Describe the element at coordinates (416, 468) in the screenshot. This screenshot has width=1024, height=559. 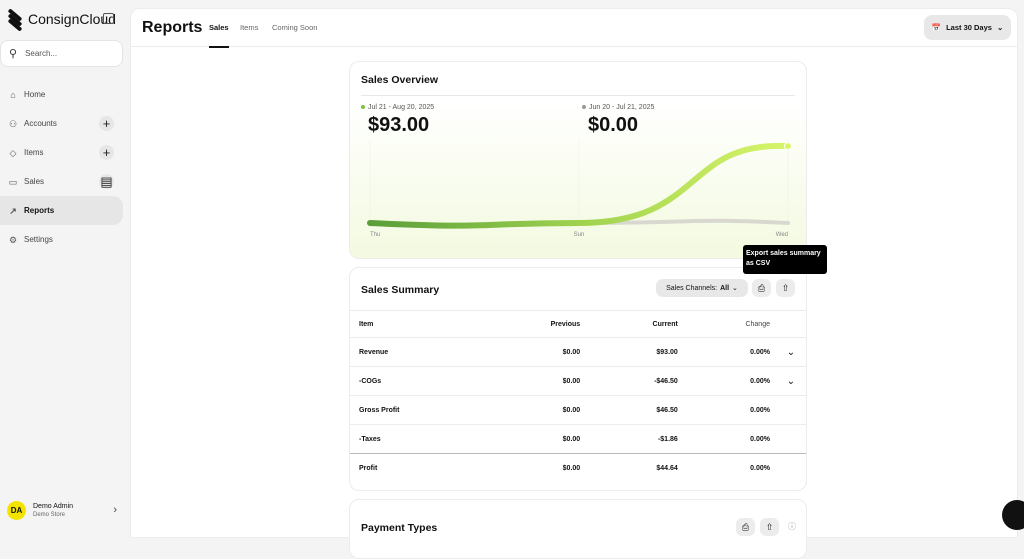
I see `table-cell: Profit` at that location.